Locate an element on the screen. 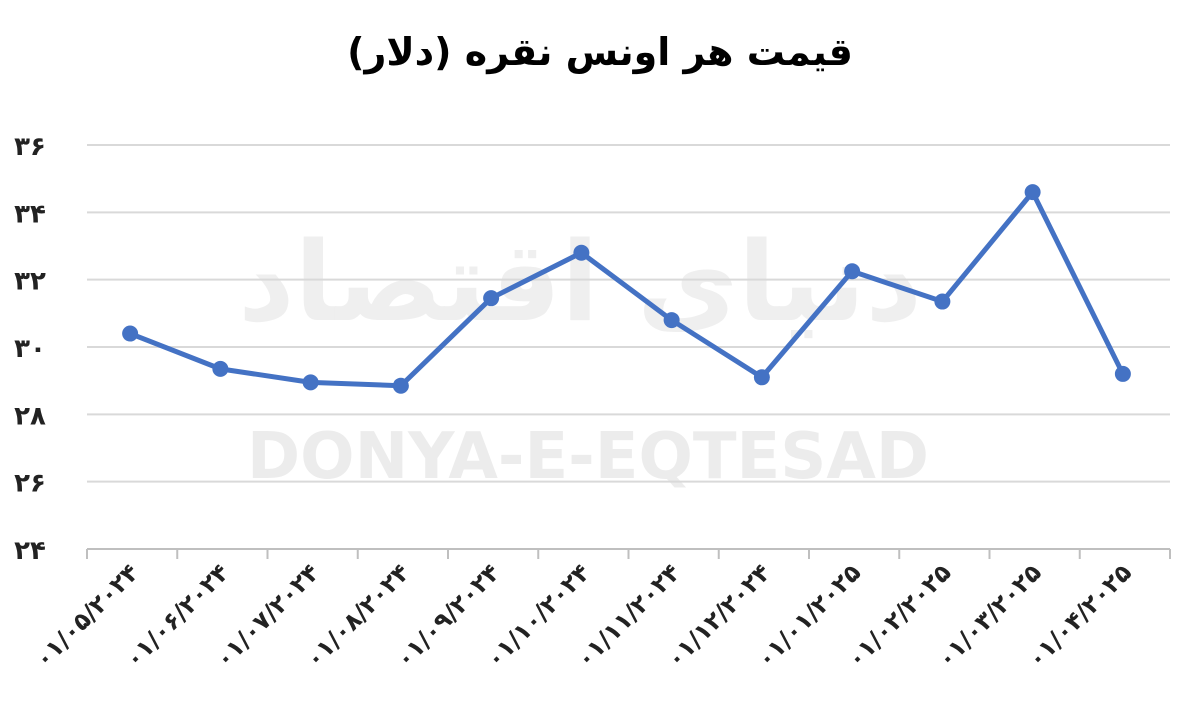  y-tick-label: ۲۸ is located at coordinates (30, 416).